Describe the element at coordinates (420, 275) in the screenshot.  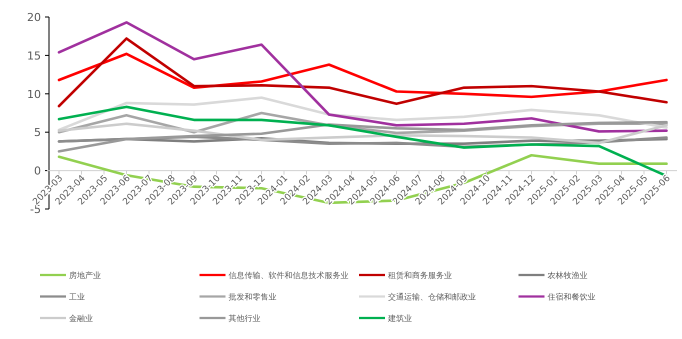
I see `legend-label: 租赁和商务服务业` at that location.